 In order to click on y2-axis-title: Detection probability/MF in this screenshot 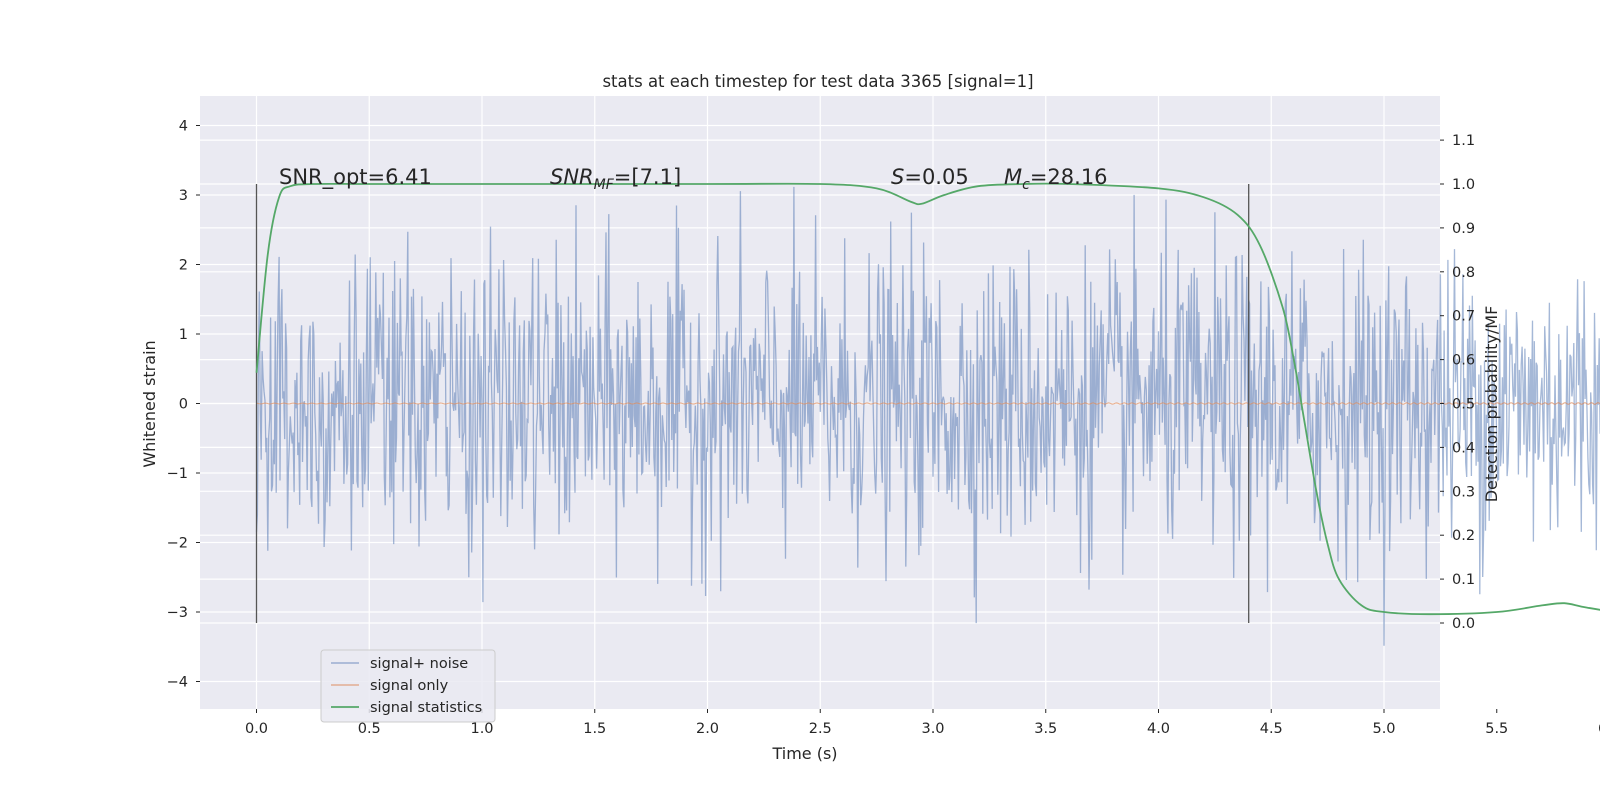, I will do `click(1491, 404)`.